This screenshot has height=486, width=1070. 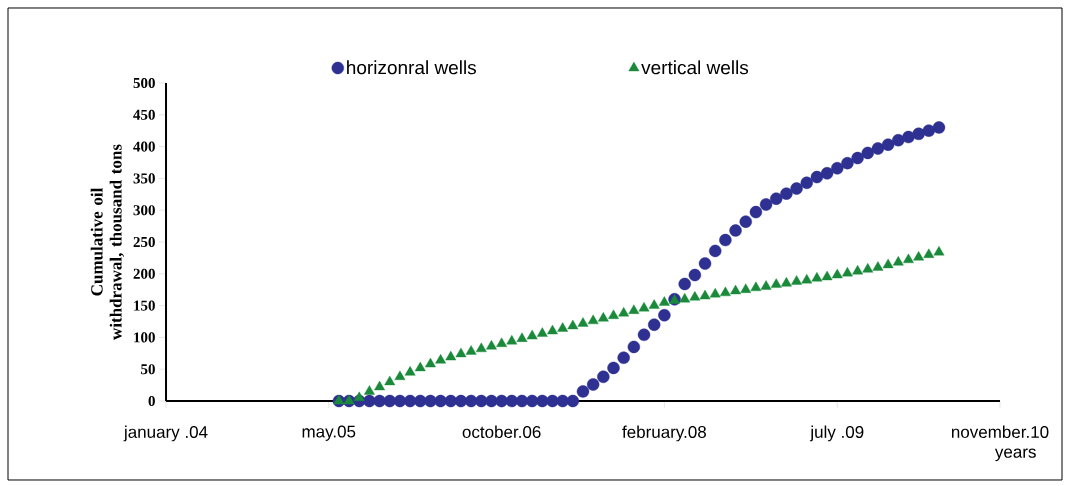 What do you see at coordinates (144, 305) in the screenshot?
I see `y-tick-label: 150` at bounding box center [144, 305].